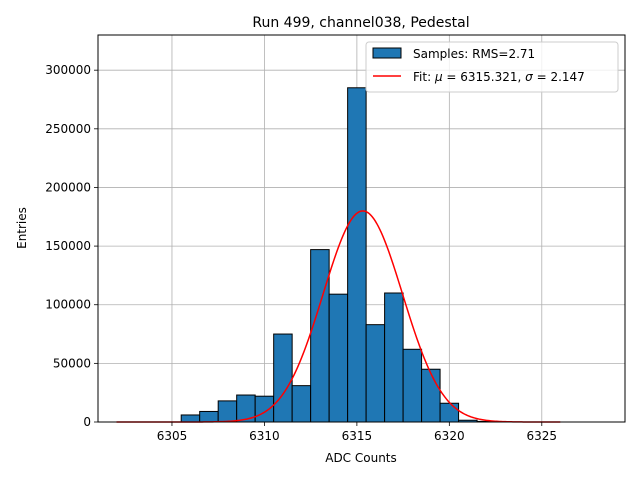  Describe the element at coordinates (449, 436) in the screenshot. I see `x-tick-label: 6320` at that location.